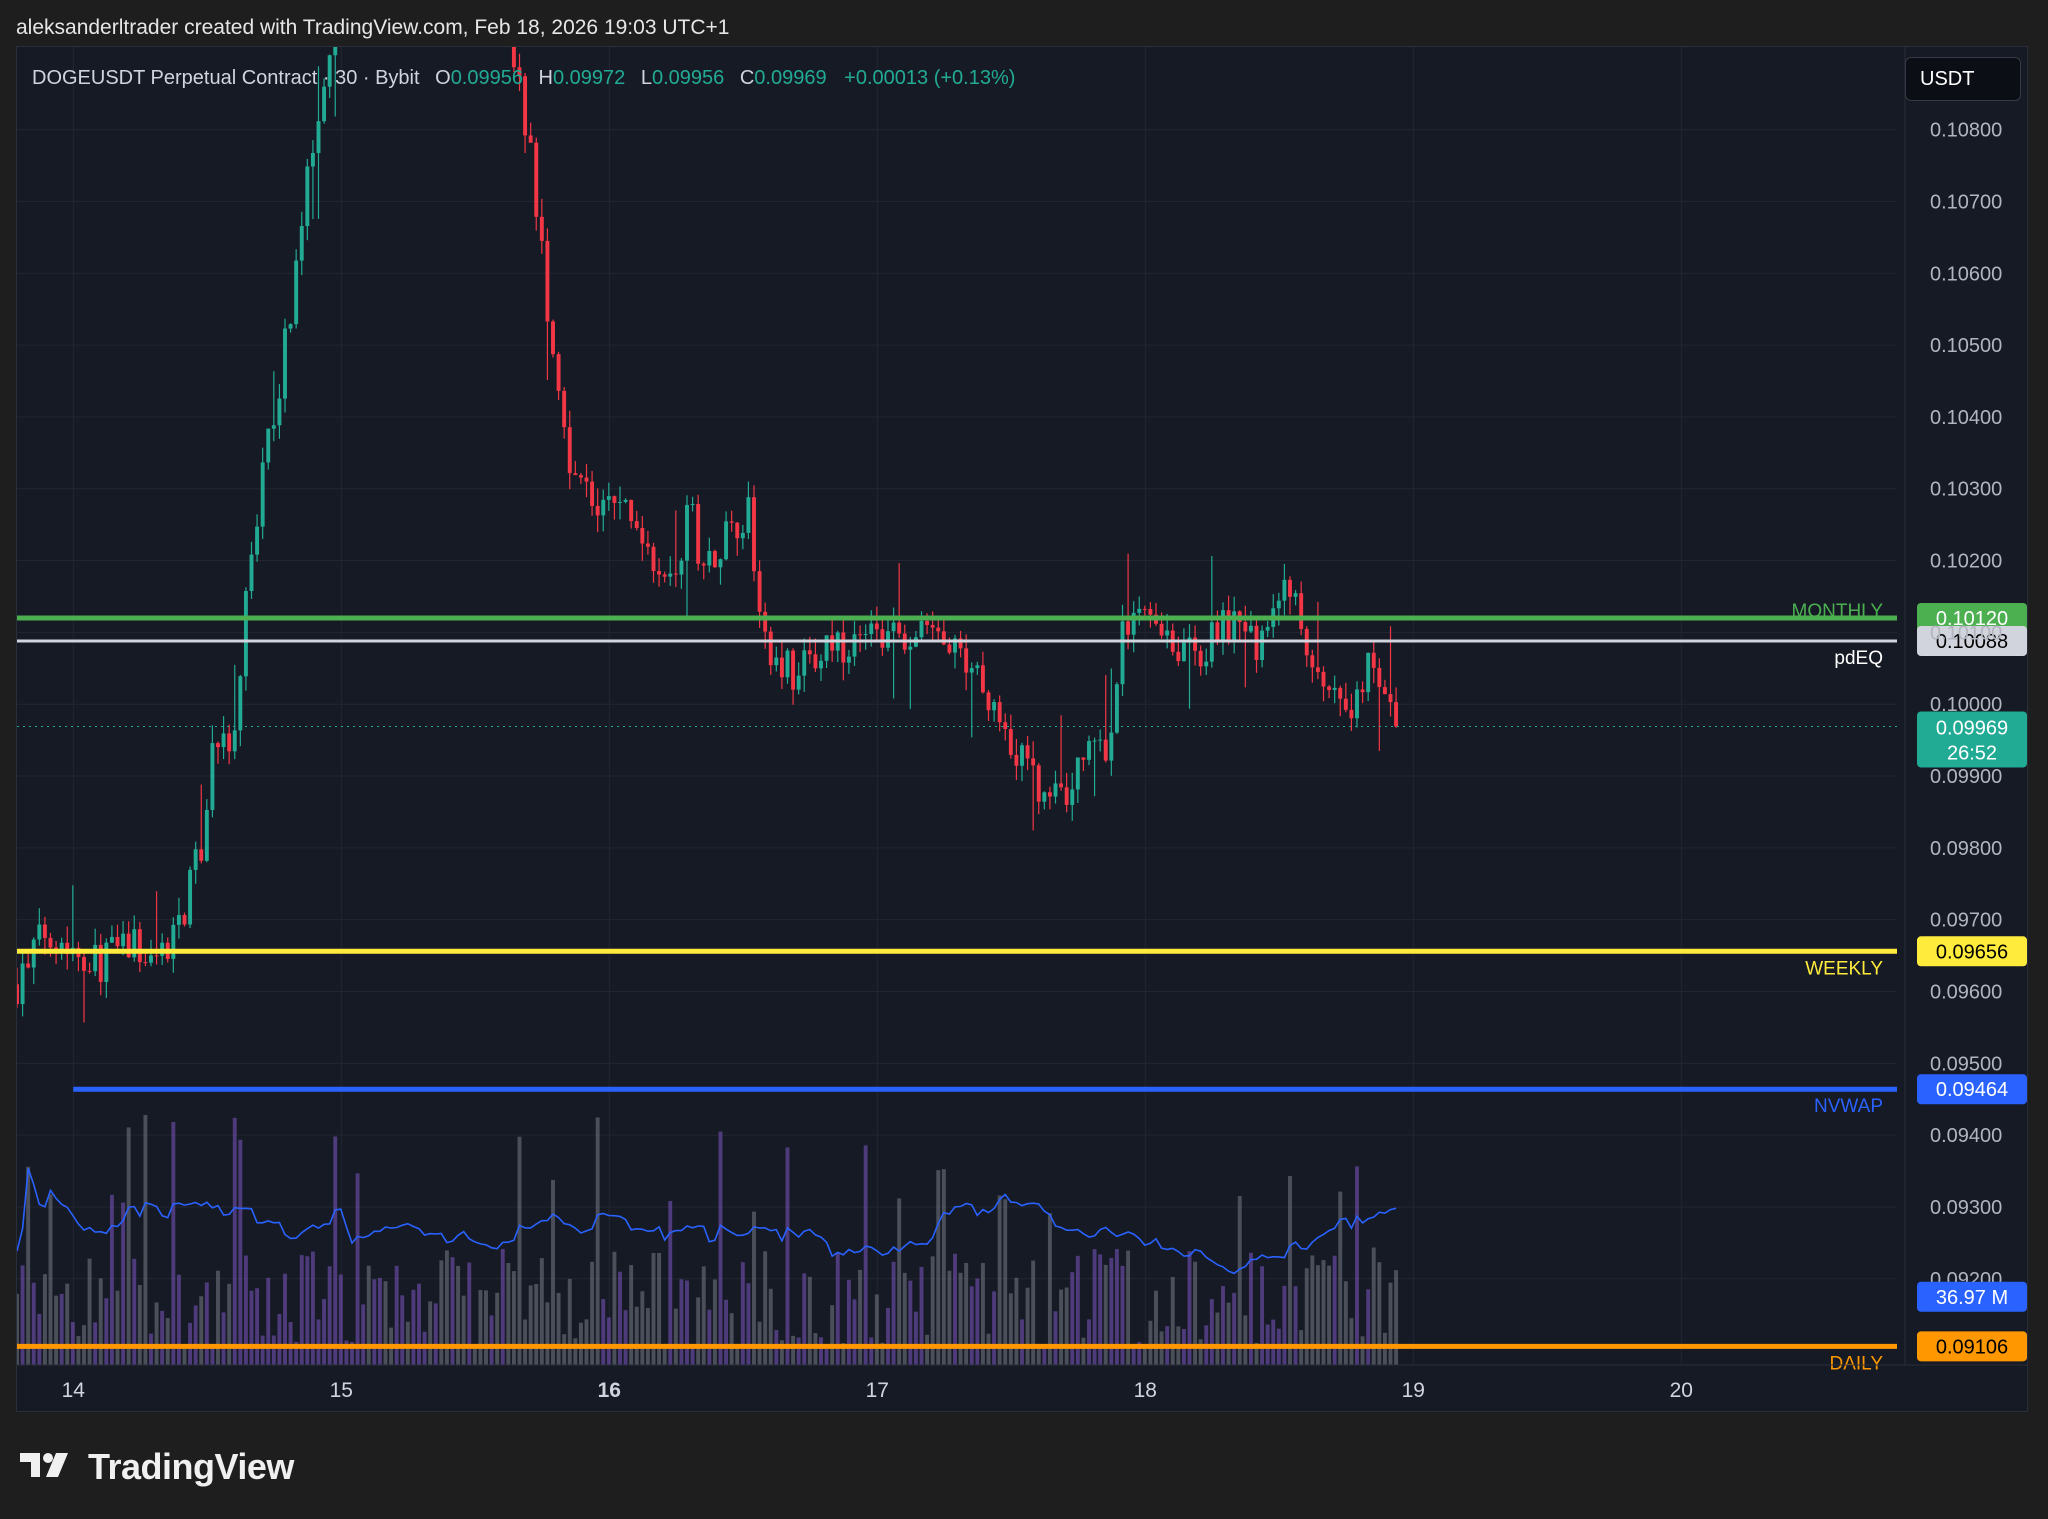 The image size is (2048, 1519). I want to click on symbol-title: DOGEUSDT Perpetual Contract · 30 · Bybit, so click(226, 78).